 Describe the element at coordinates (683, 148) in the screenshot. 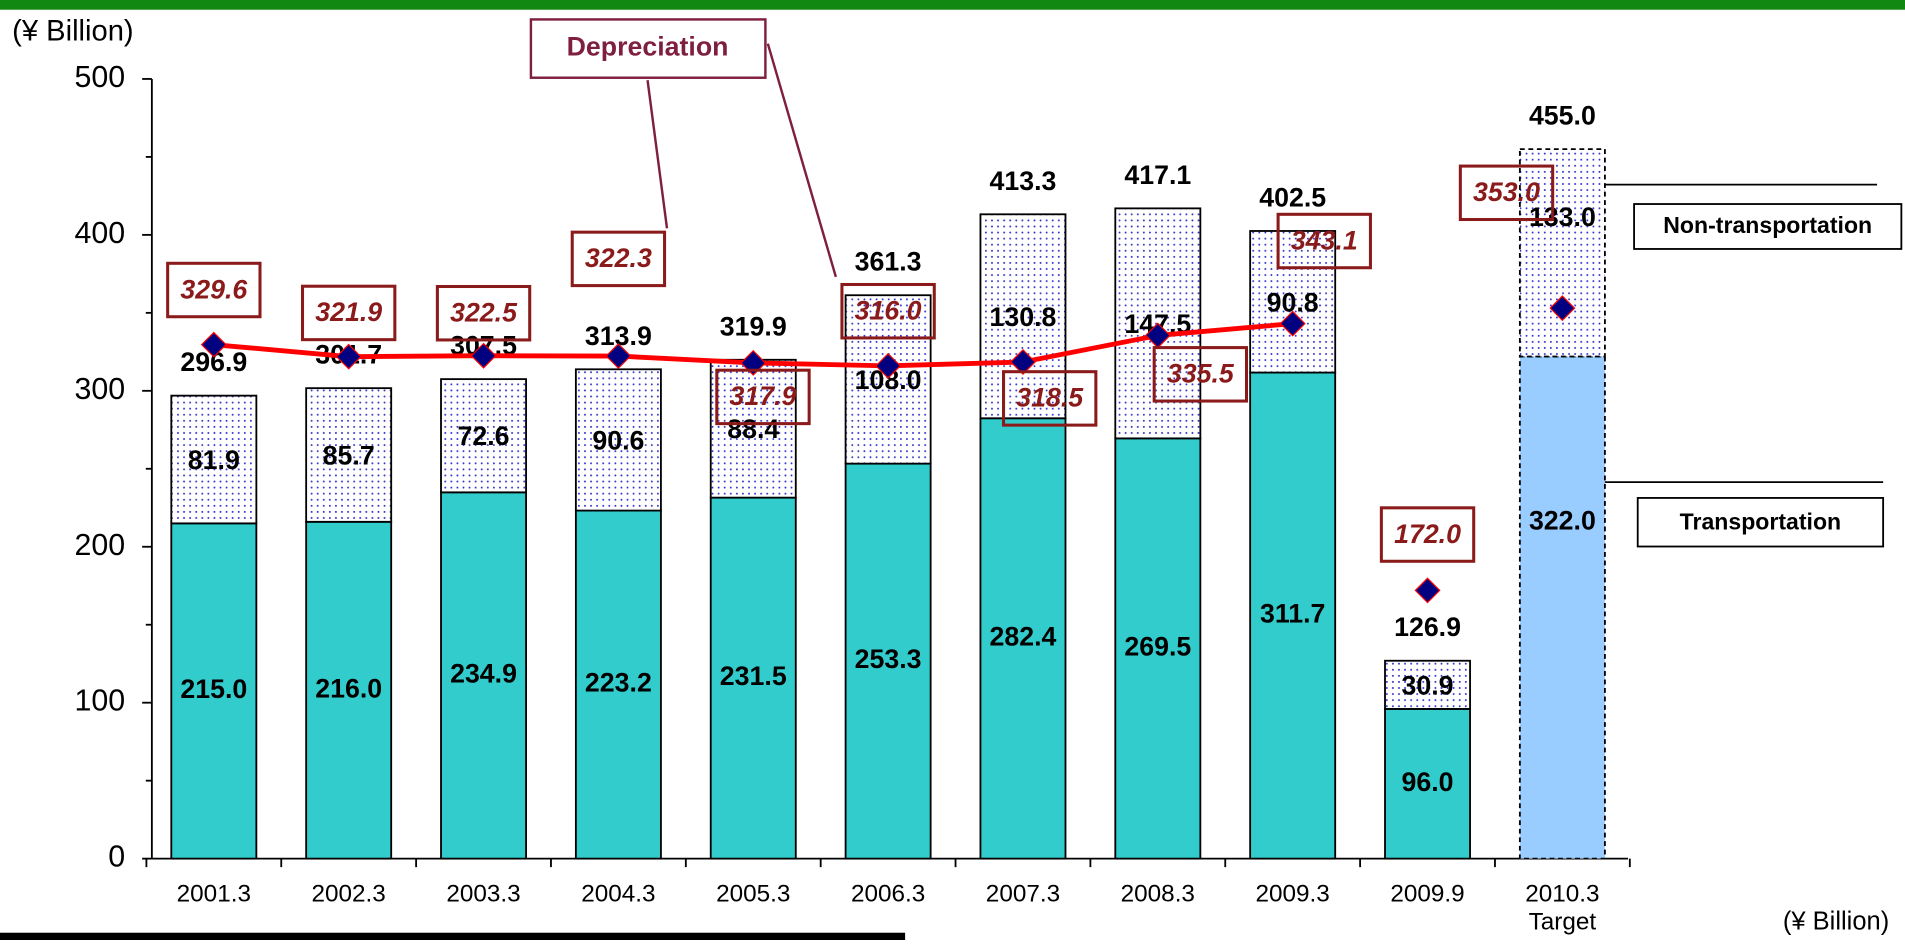

I see `callout: Depreciation` at that location.